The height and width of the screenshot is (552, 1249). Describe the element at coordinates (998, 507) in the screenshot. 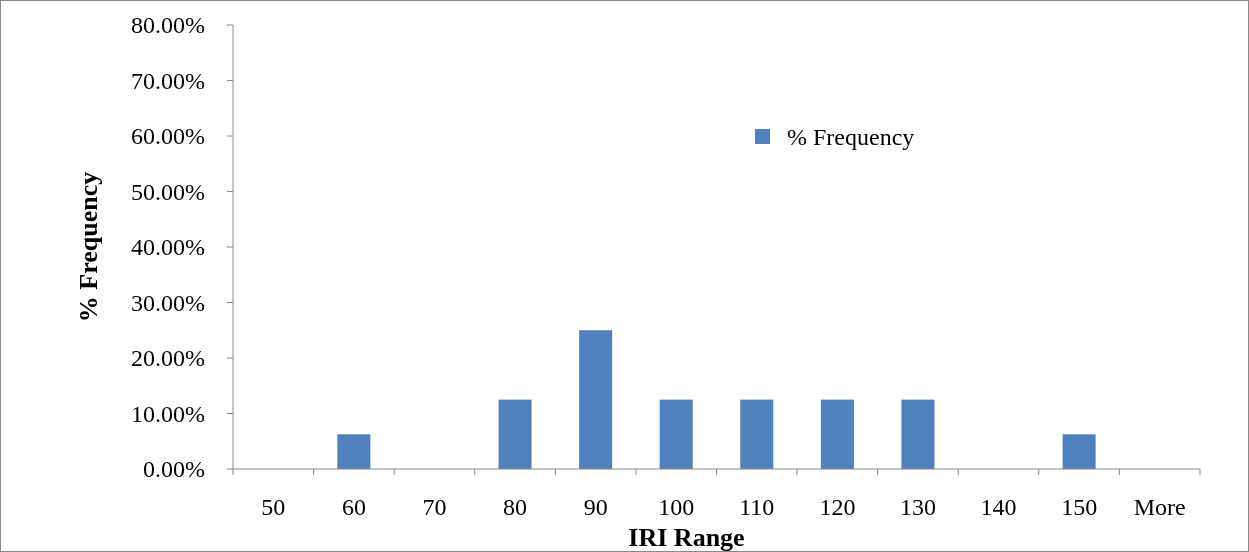

I see `x-tick-label: 140` at that location.